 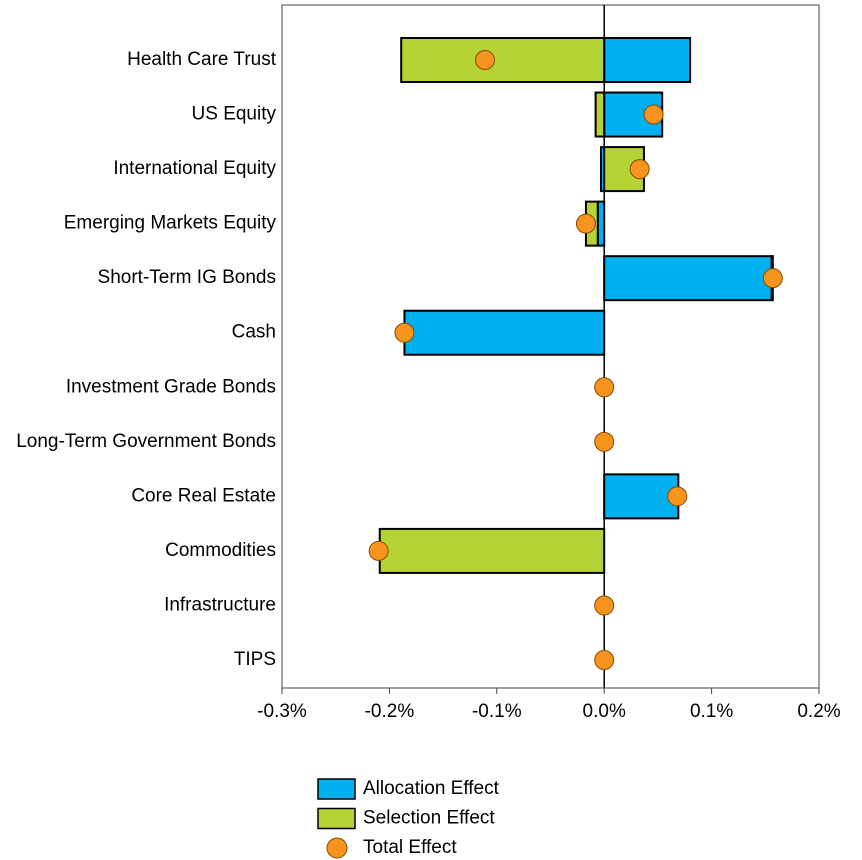 What do you see at coordinates (497, 711) in the screenshot?
I see `x-tick-label: -0.1%` at bounding box center [497, 711].